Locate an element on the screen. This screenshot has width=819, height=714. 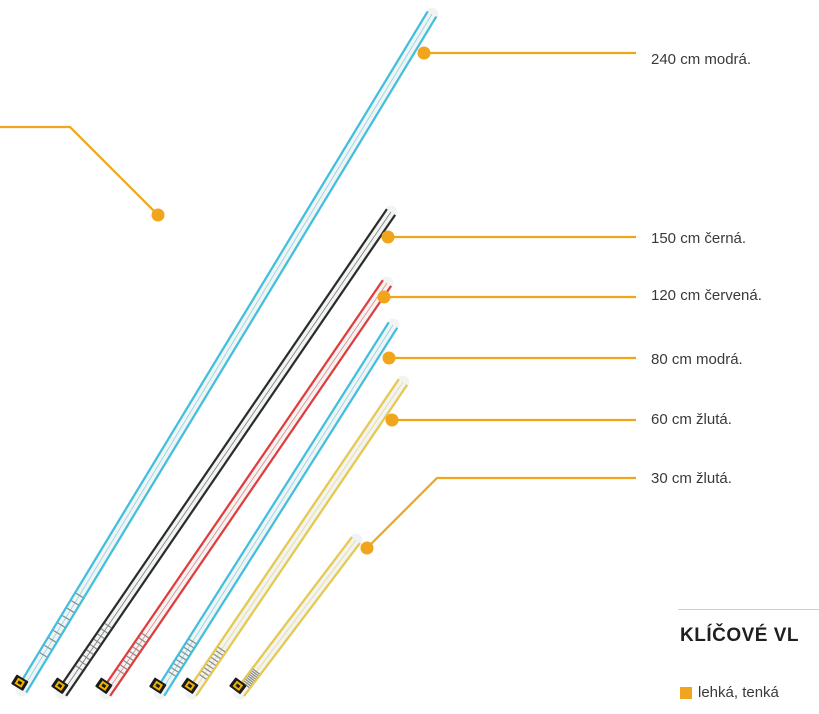
left-callout-line is located at coordinates (79, 170).